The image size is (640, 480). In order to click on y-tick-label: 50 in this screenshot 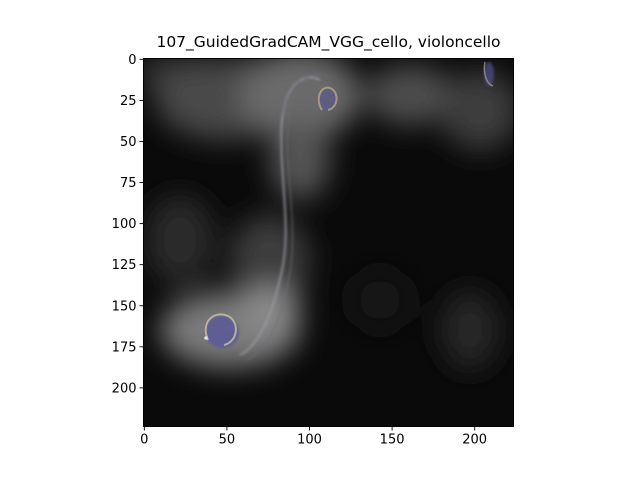, I will do `click(128, 142)`.